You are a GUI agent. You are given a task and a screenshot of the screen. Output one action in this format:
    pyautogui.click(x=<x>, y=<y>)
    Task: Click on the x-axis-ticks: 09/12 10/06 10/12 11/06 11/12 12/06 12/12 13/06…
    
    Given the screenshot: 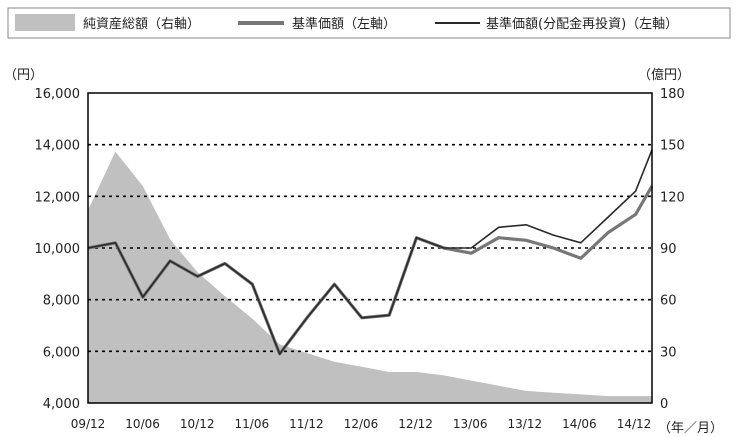 What is the action you would take?
    pyautogui.click(x=361, y=424)
    